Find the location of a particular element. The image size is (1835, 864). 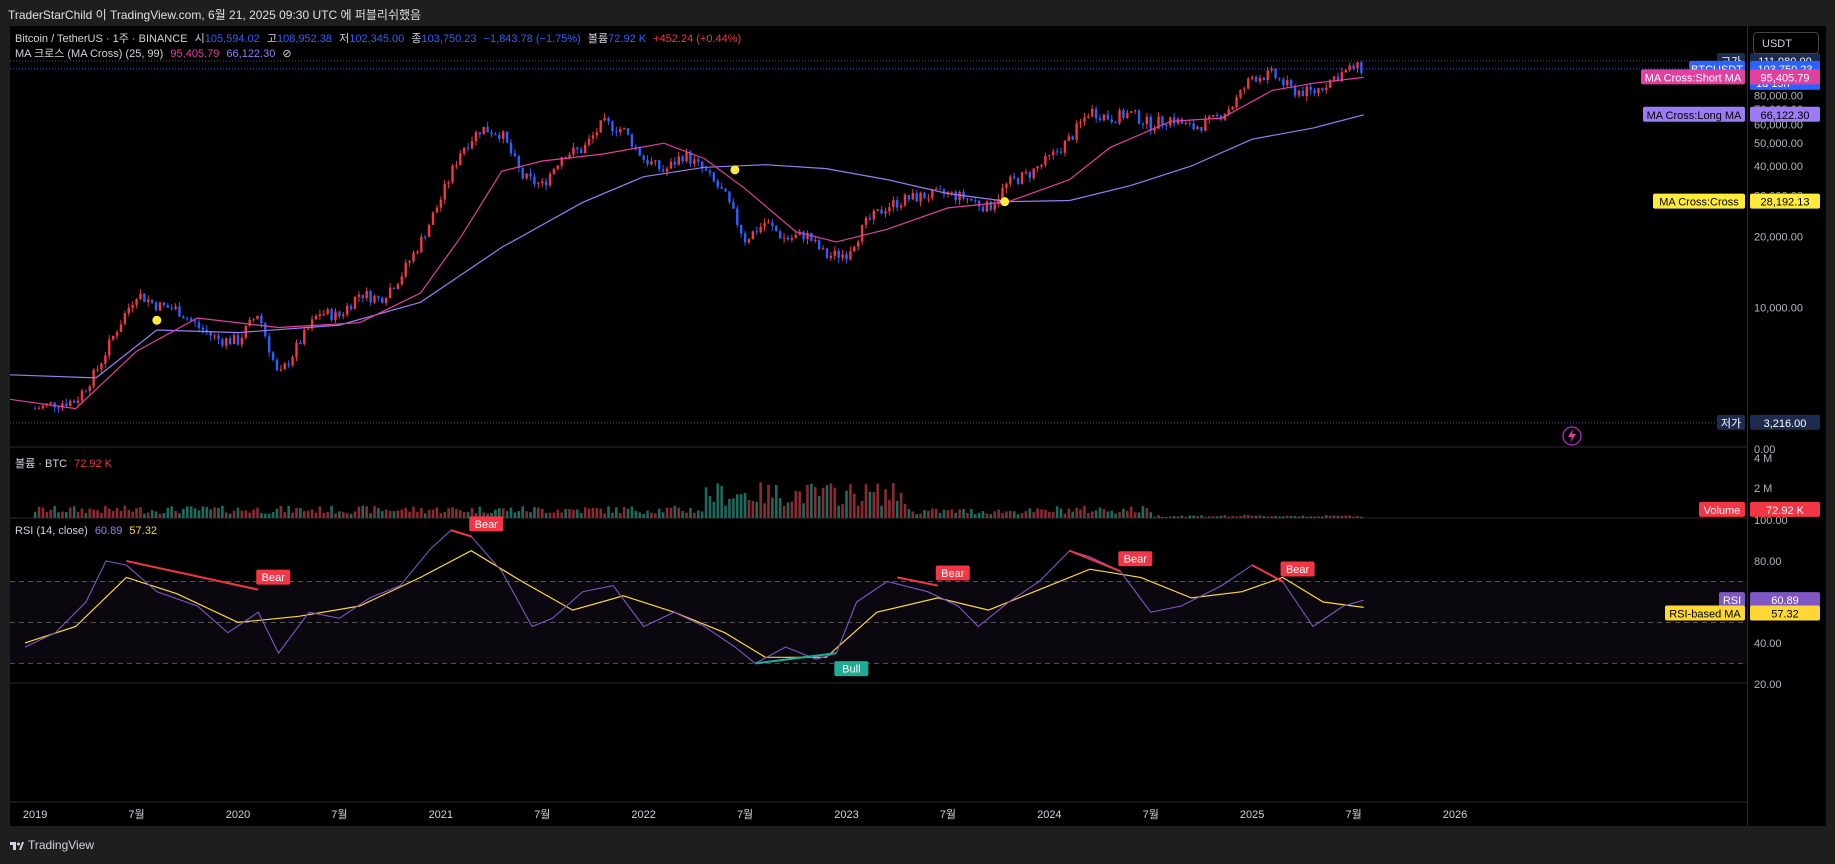

volume-value-tag-box is located at coordinates (1785, 509).